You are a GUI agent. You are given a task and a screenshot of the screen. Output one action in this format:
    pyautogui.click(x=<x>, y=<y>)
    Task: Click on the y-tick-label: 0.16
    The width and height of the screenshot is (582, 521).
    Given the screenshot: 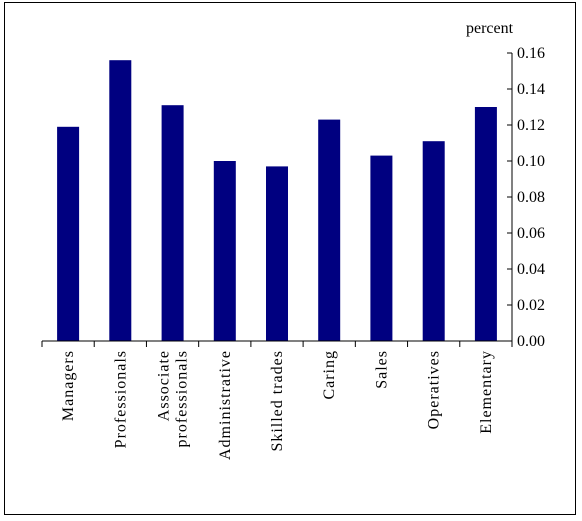 What is the action you would take?
    pyautogui.click(x=531, y=53)
    